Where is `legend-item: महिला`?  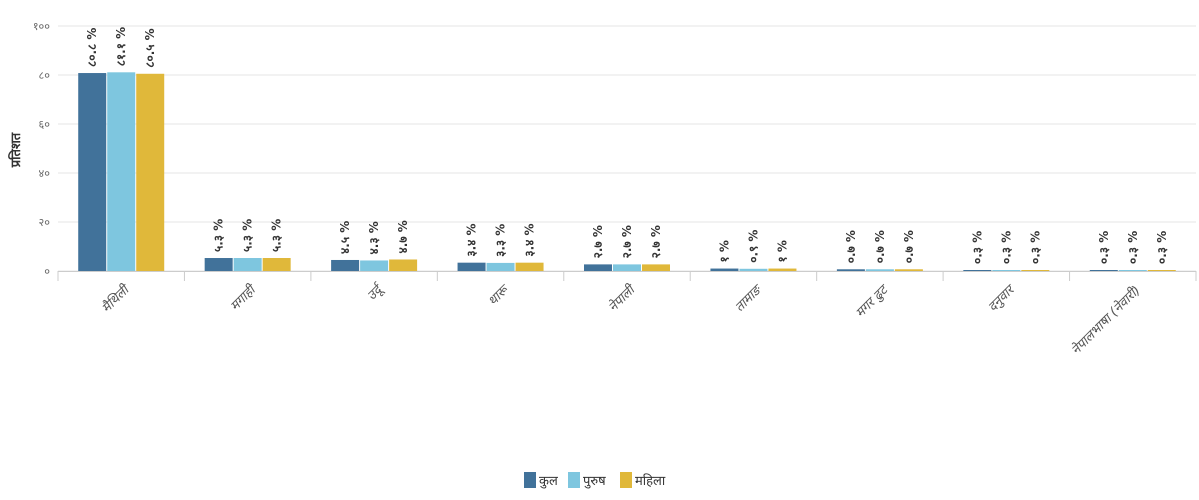
legend-item: महिला is located at coordinates (643, 480).